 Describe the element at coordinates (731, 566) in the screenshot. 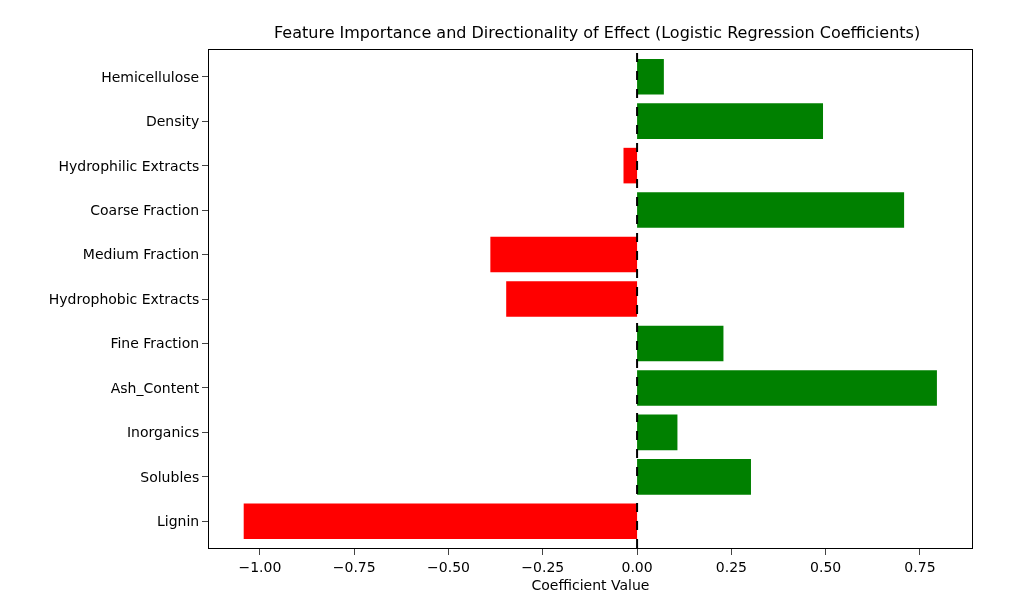

I see `x-tick-label: 0.25` at that location.